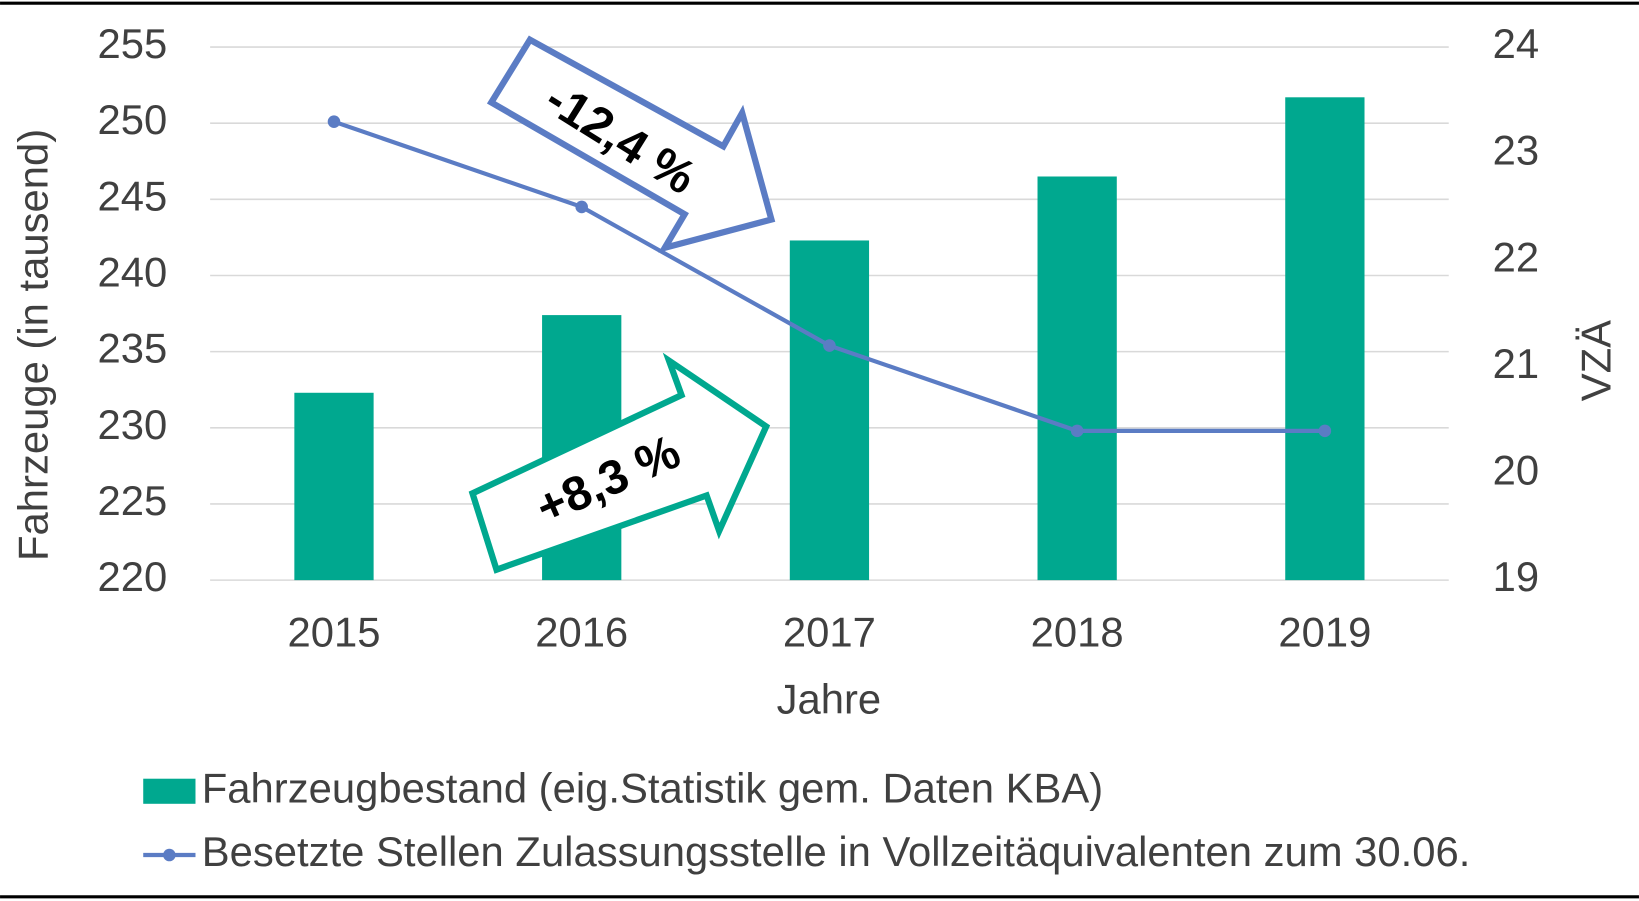 Image resolution: width=1639 pixels, height=901 pixels. Describe the element at coordinates (581, 632) in the screenshot. I see `x-tick-label: 2016` at that location.